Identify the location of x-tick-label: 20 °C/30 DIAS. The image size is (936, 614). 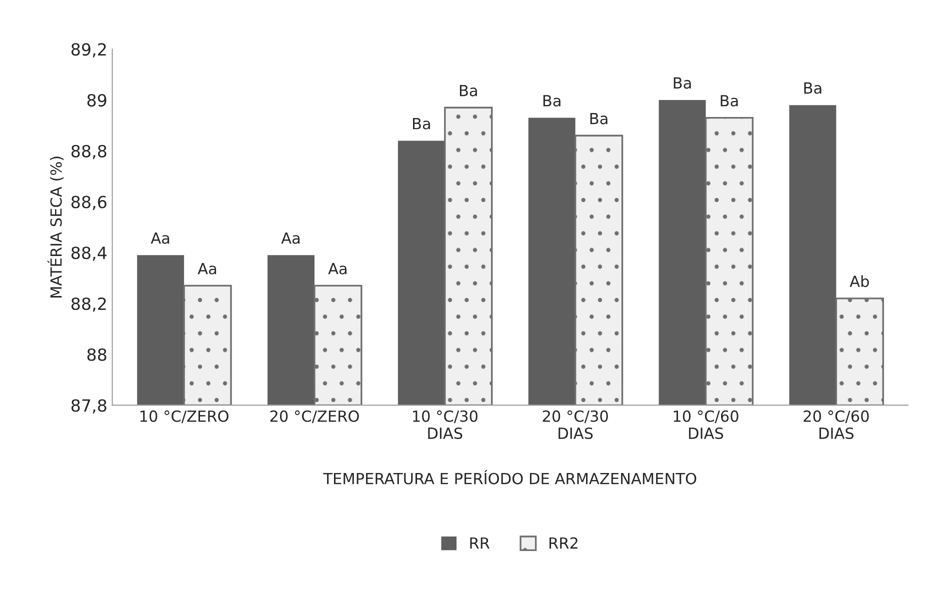
(575, 425).